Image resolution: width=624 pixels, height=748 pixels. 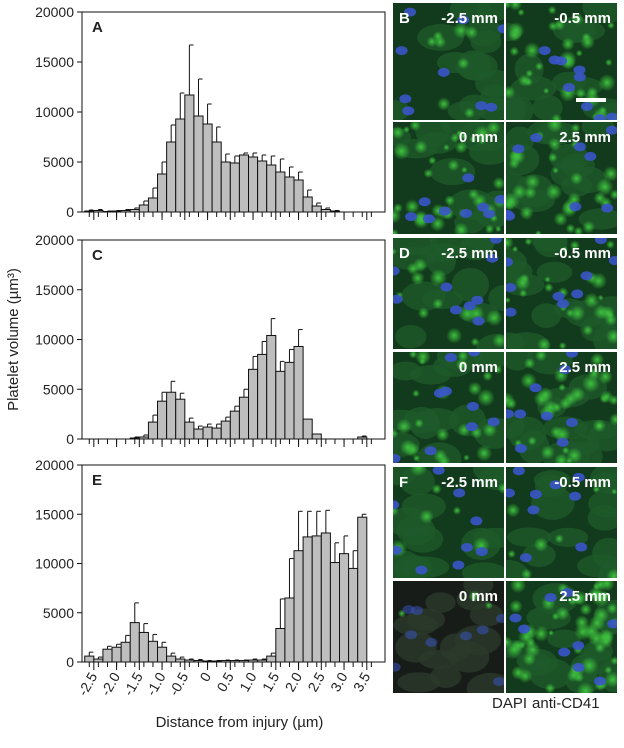 What do you see at coordinates (233, 339) in the screenshot?
I see `plot-frame` at bounding box center [233, 339].